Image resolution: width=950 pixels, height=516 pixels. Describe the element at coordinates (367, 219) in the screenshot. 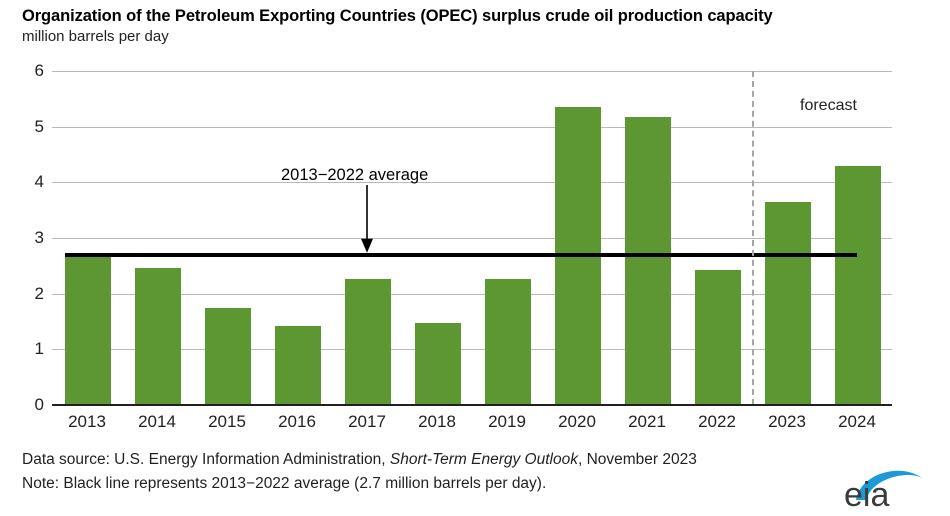

I see `annotation-arrow-icon` at that location.